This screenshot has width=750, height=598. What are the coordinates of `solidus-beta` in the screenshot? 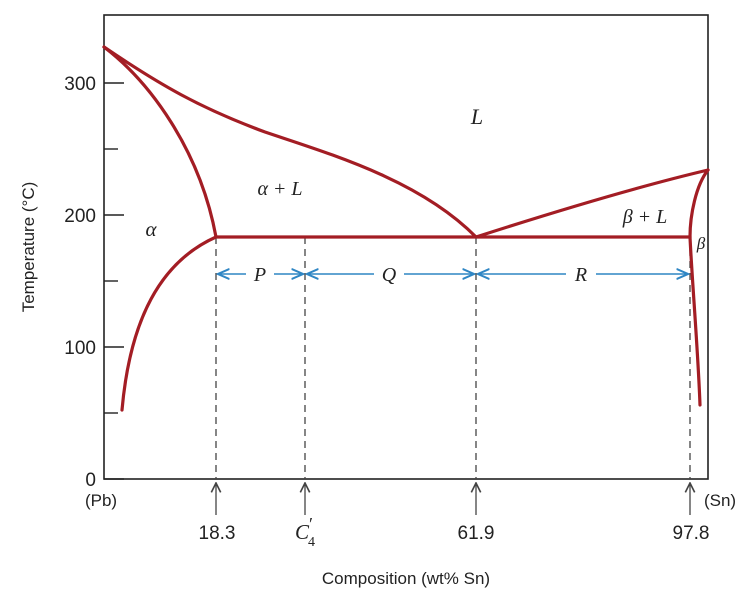 It's located at (699, 203).